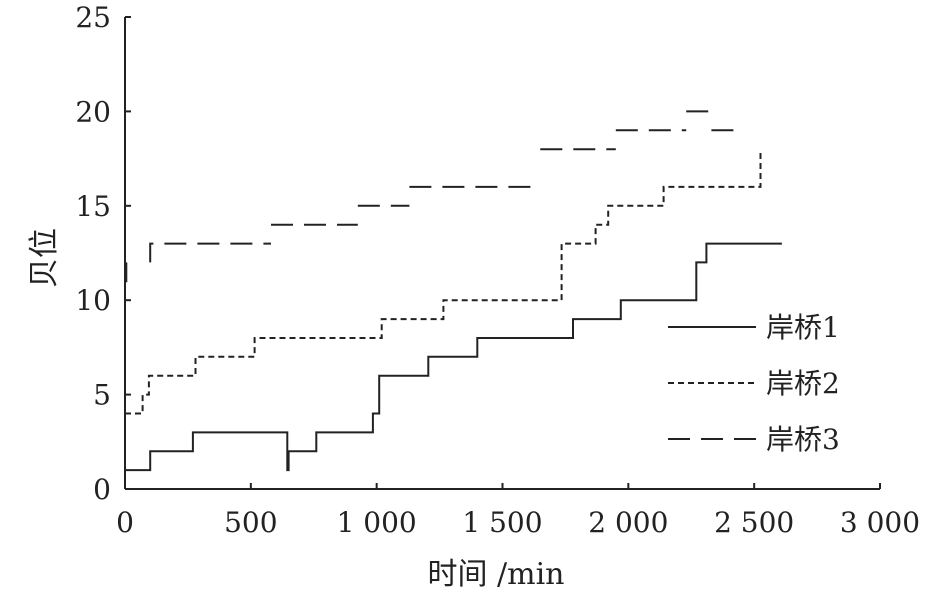  What do you see at coordinates (250, 522) in the screenshot?
I see `x-tick-label: 500` at bounding box center [250, 522].